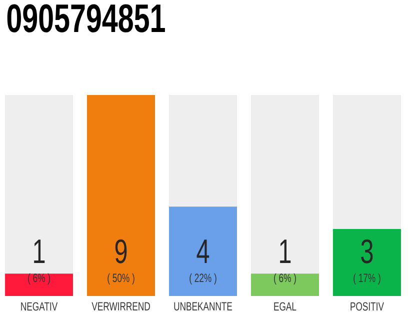  Describe the element at coordinates (86, 18) in the screenshot. I see `chart-title: 0905794851` at that location.